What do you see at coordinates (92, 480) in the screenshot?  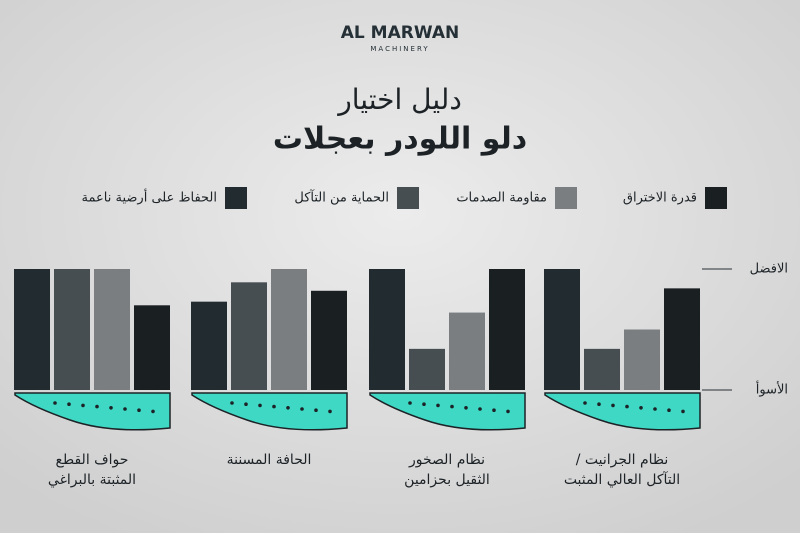 I see `x-tick-label: المثبتة بالبراغي` at bounding box center [92, 480].